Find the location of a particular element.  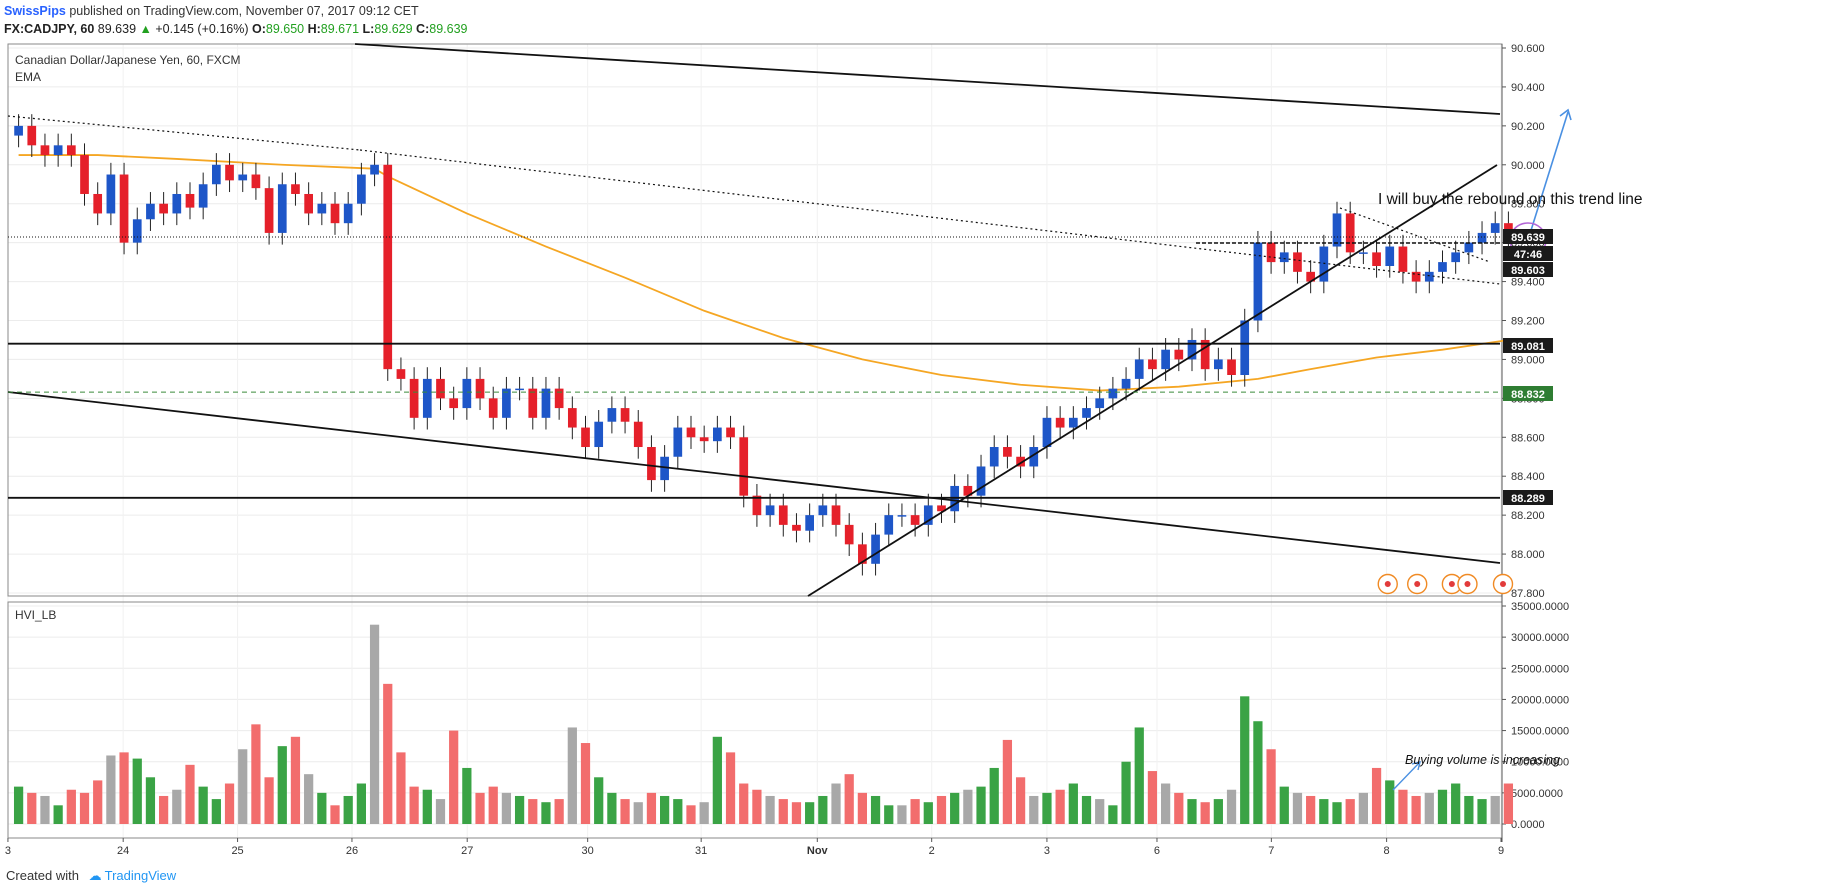

price-tick-label: 89.200 is located at coordinates (1528, 322).